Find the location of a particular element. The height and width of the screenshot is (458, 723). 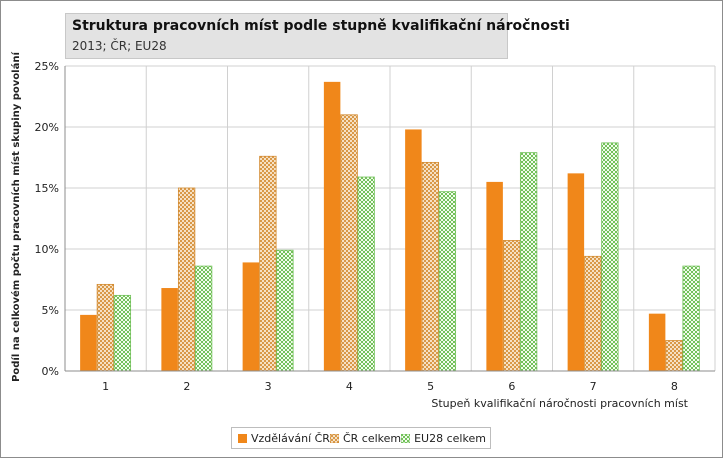

legend-item: EU28 celkem is located at coordinates (443, 438).